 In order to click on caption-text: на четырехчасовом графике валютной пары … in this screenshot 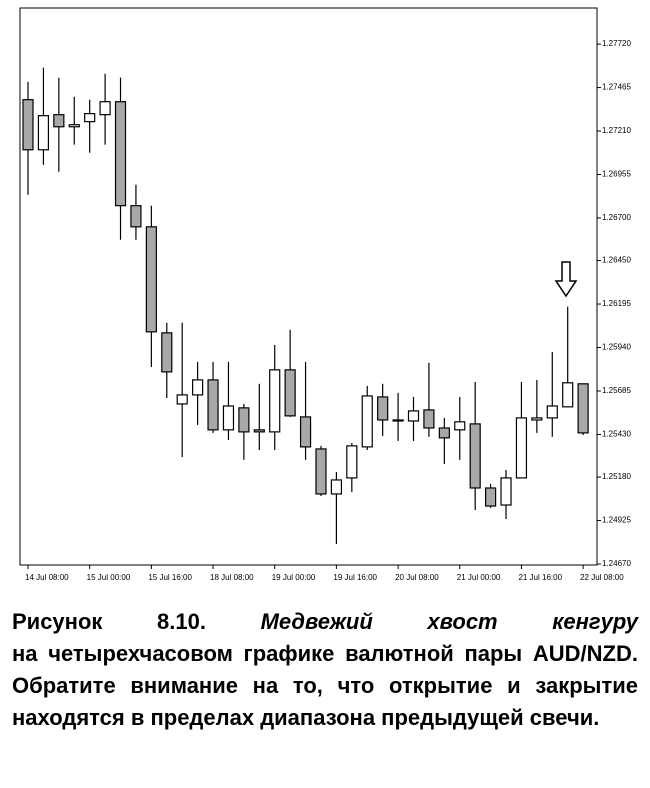, I will do `click(325, 685)`.